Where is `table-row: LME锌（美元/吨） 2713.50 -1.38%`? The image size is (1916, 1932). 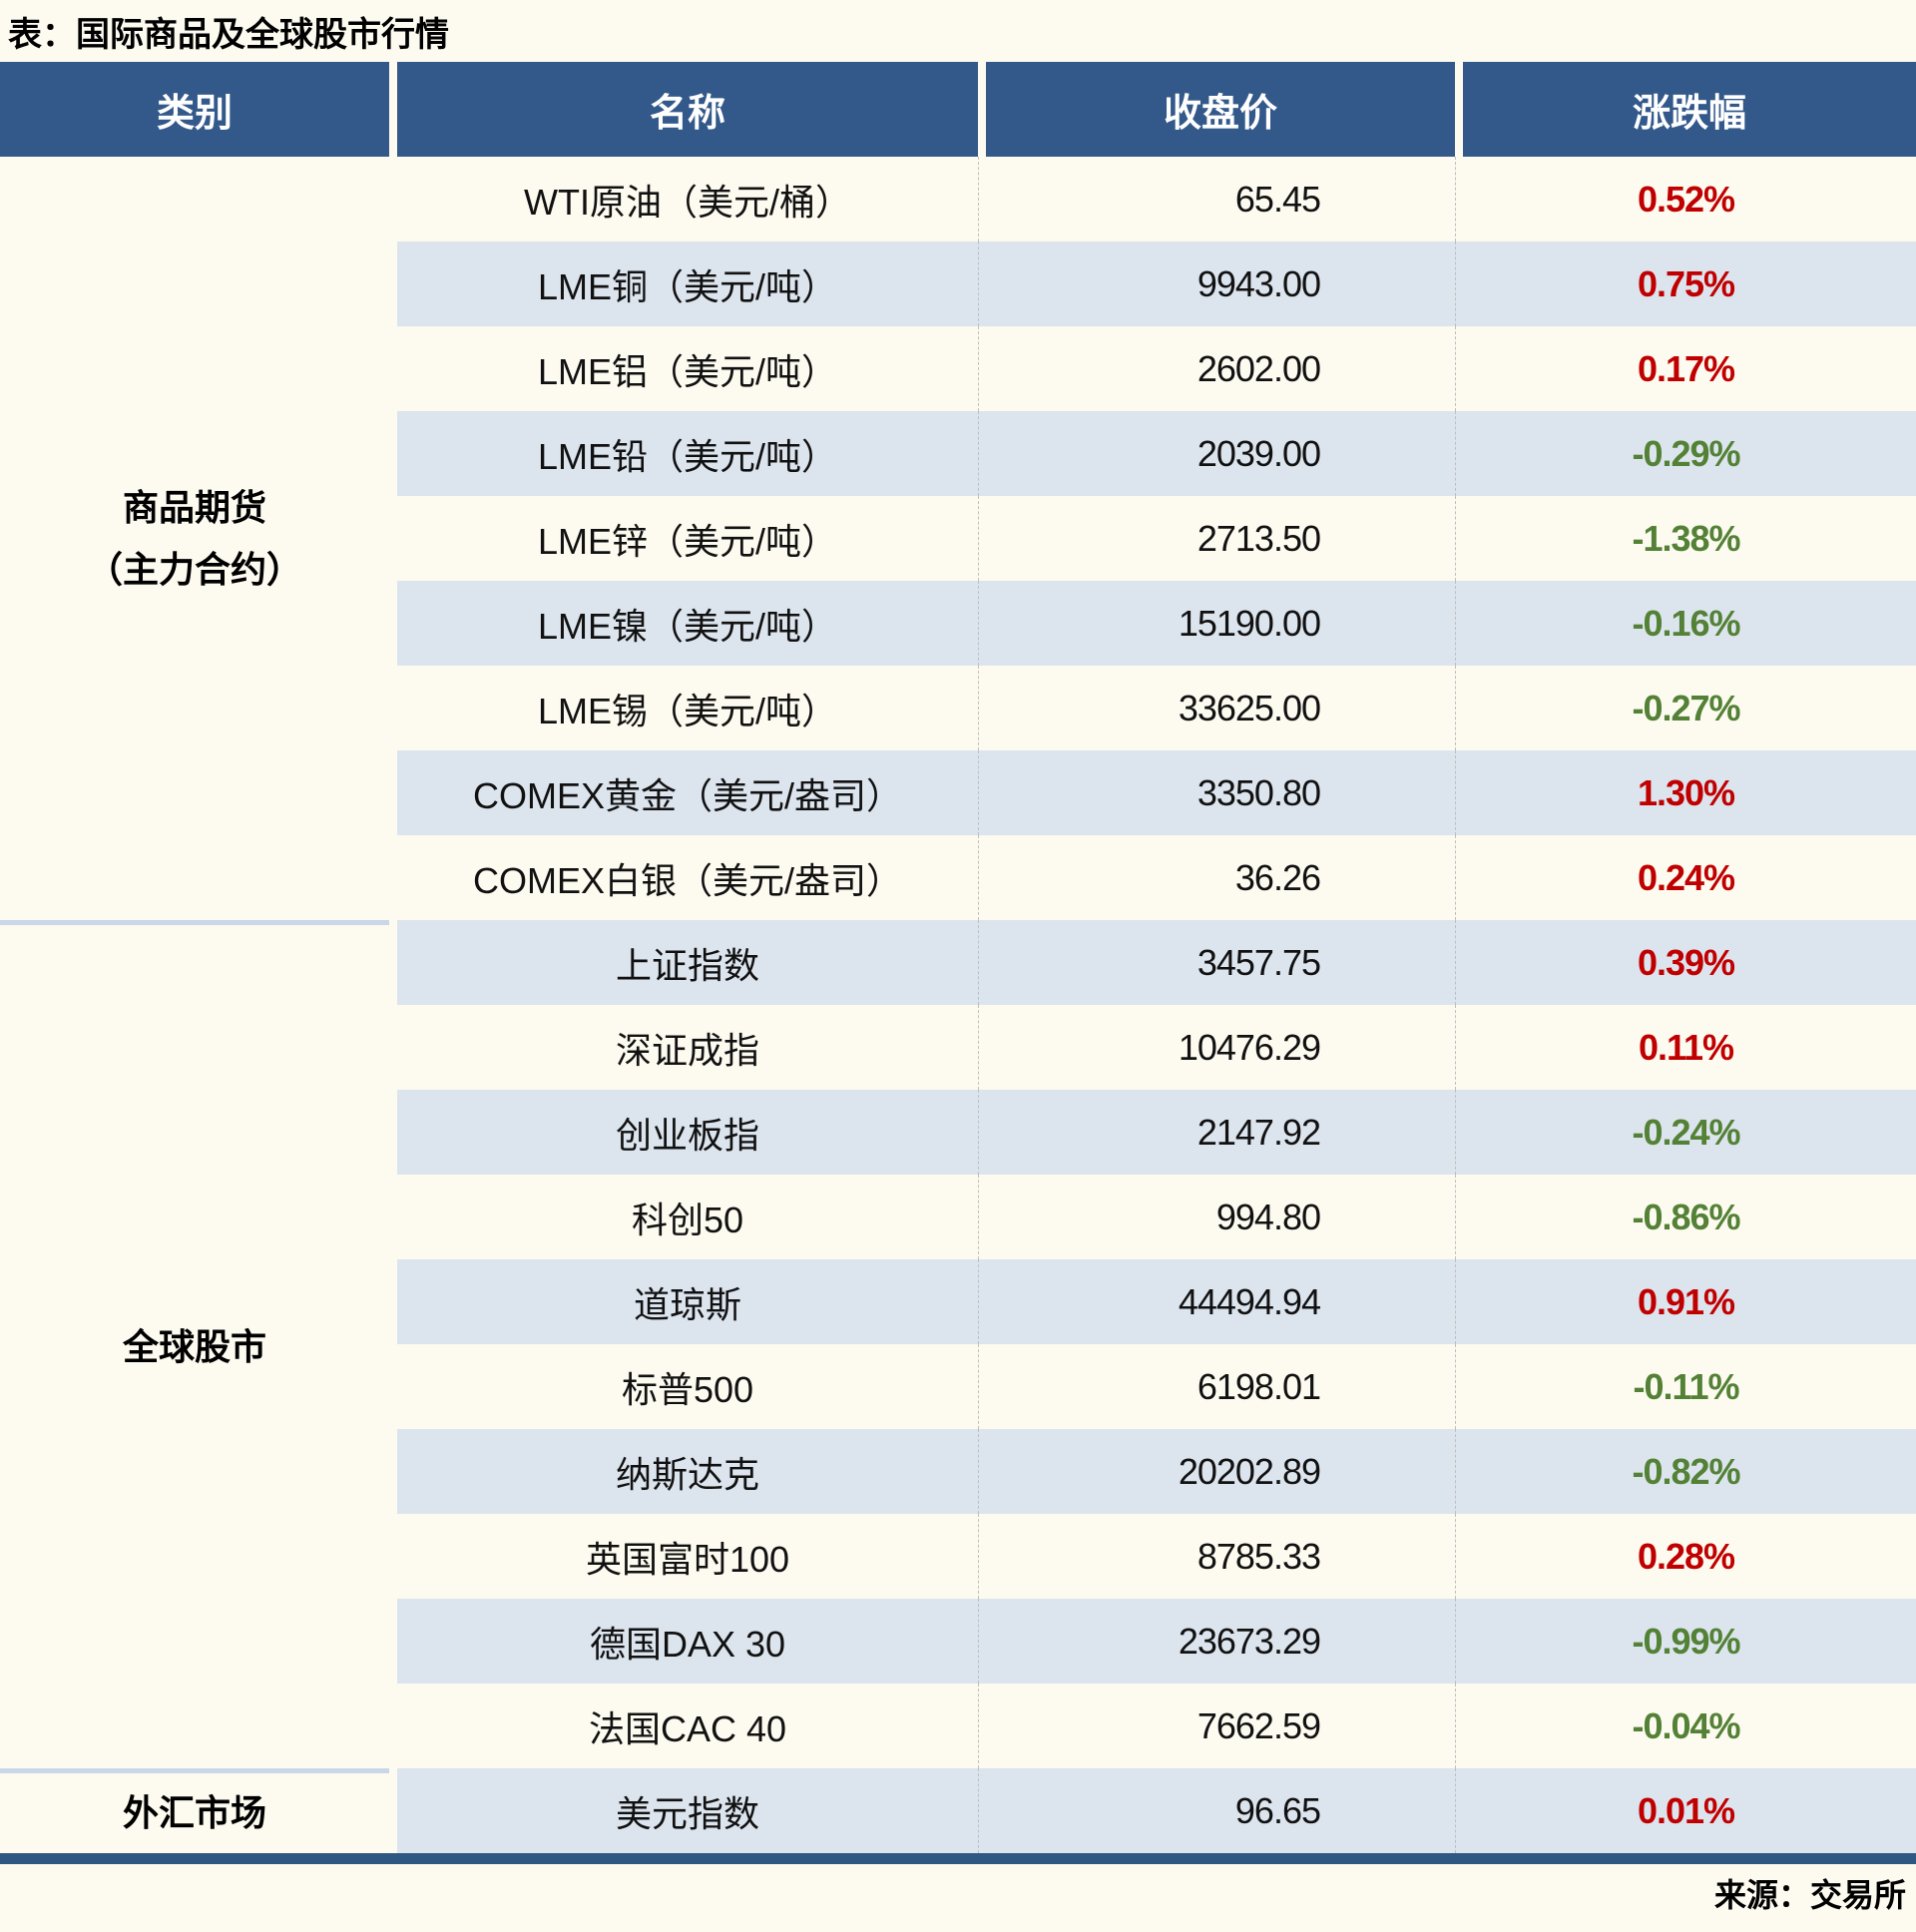
table-row: LME锌（美元/吨） 2713.50 -1.38% is located at coordinates (1156, 538).